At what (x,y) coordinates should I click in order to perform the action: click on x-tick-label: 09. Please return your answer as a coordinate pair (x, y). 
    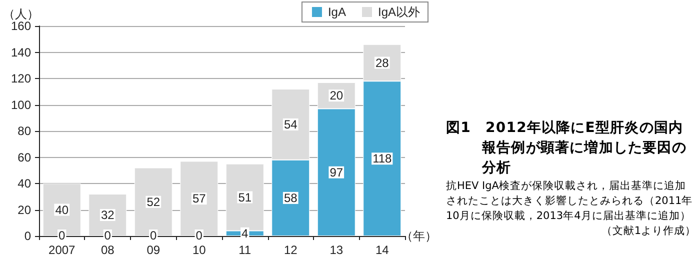
    Looking at the image, I should click on (153, 250).